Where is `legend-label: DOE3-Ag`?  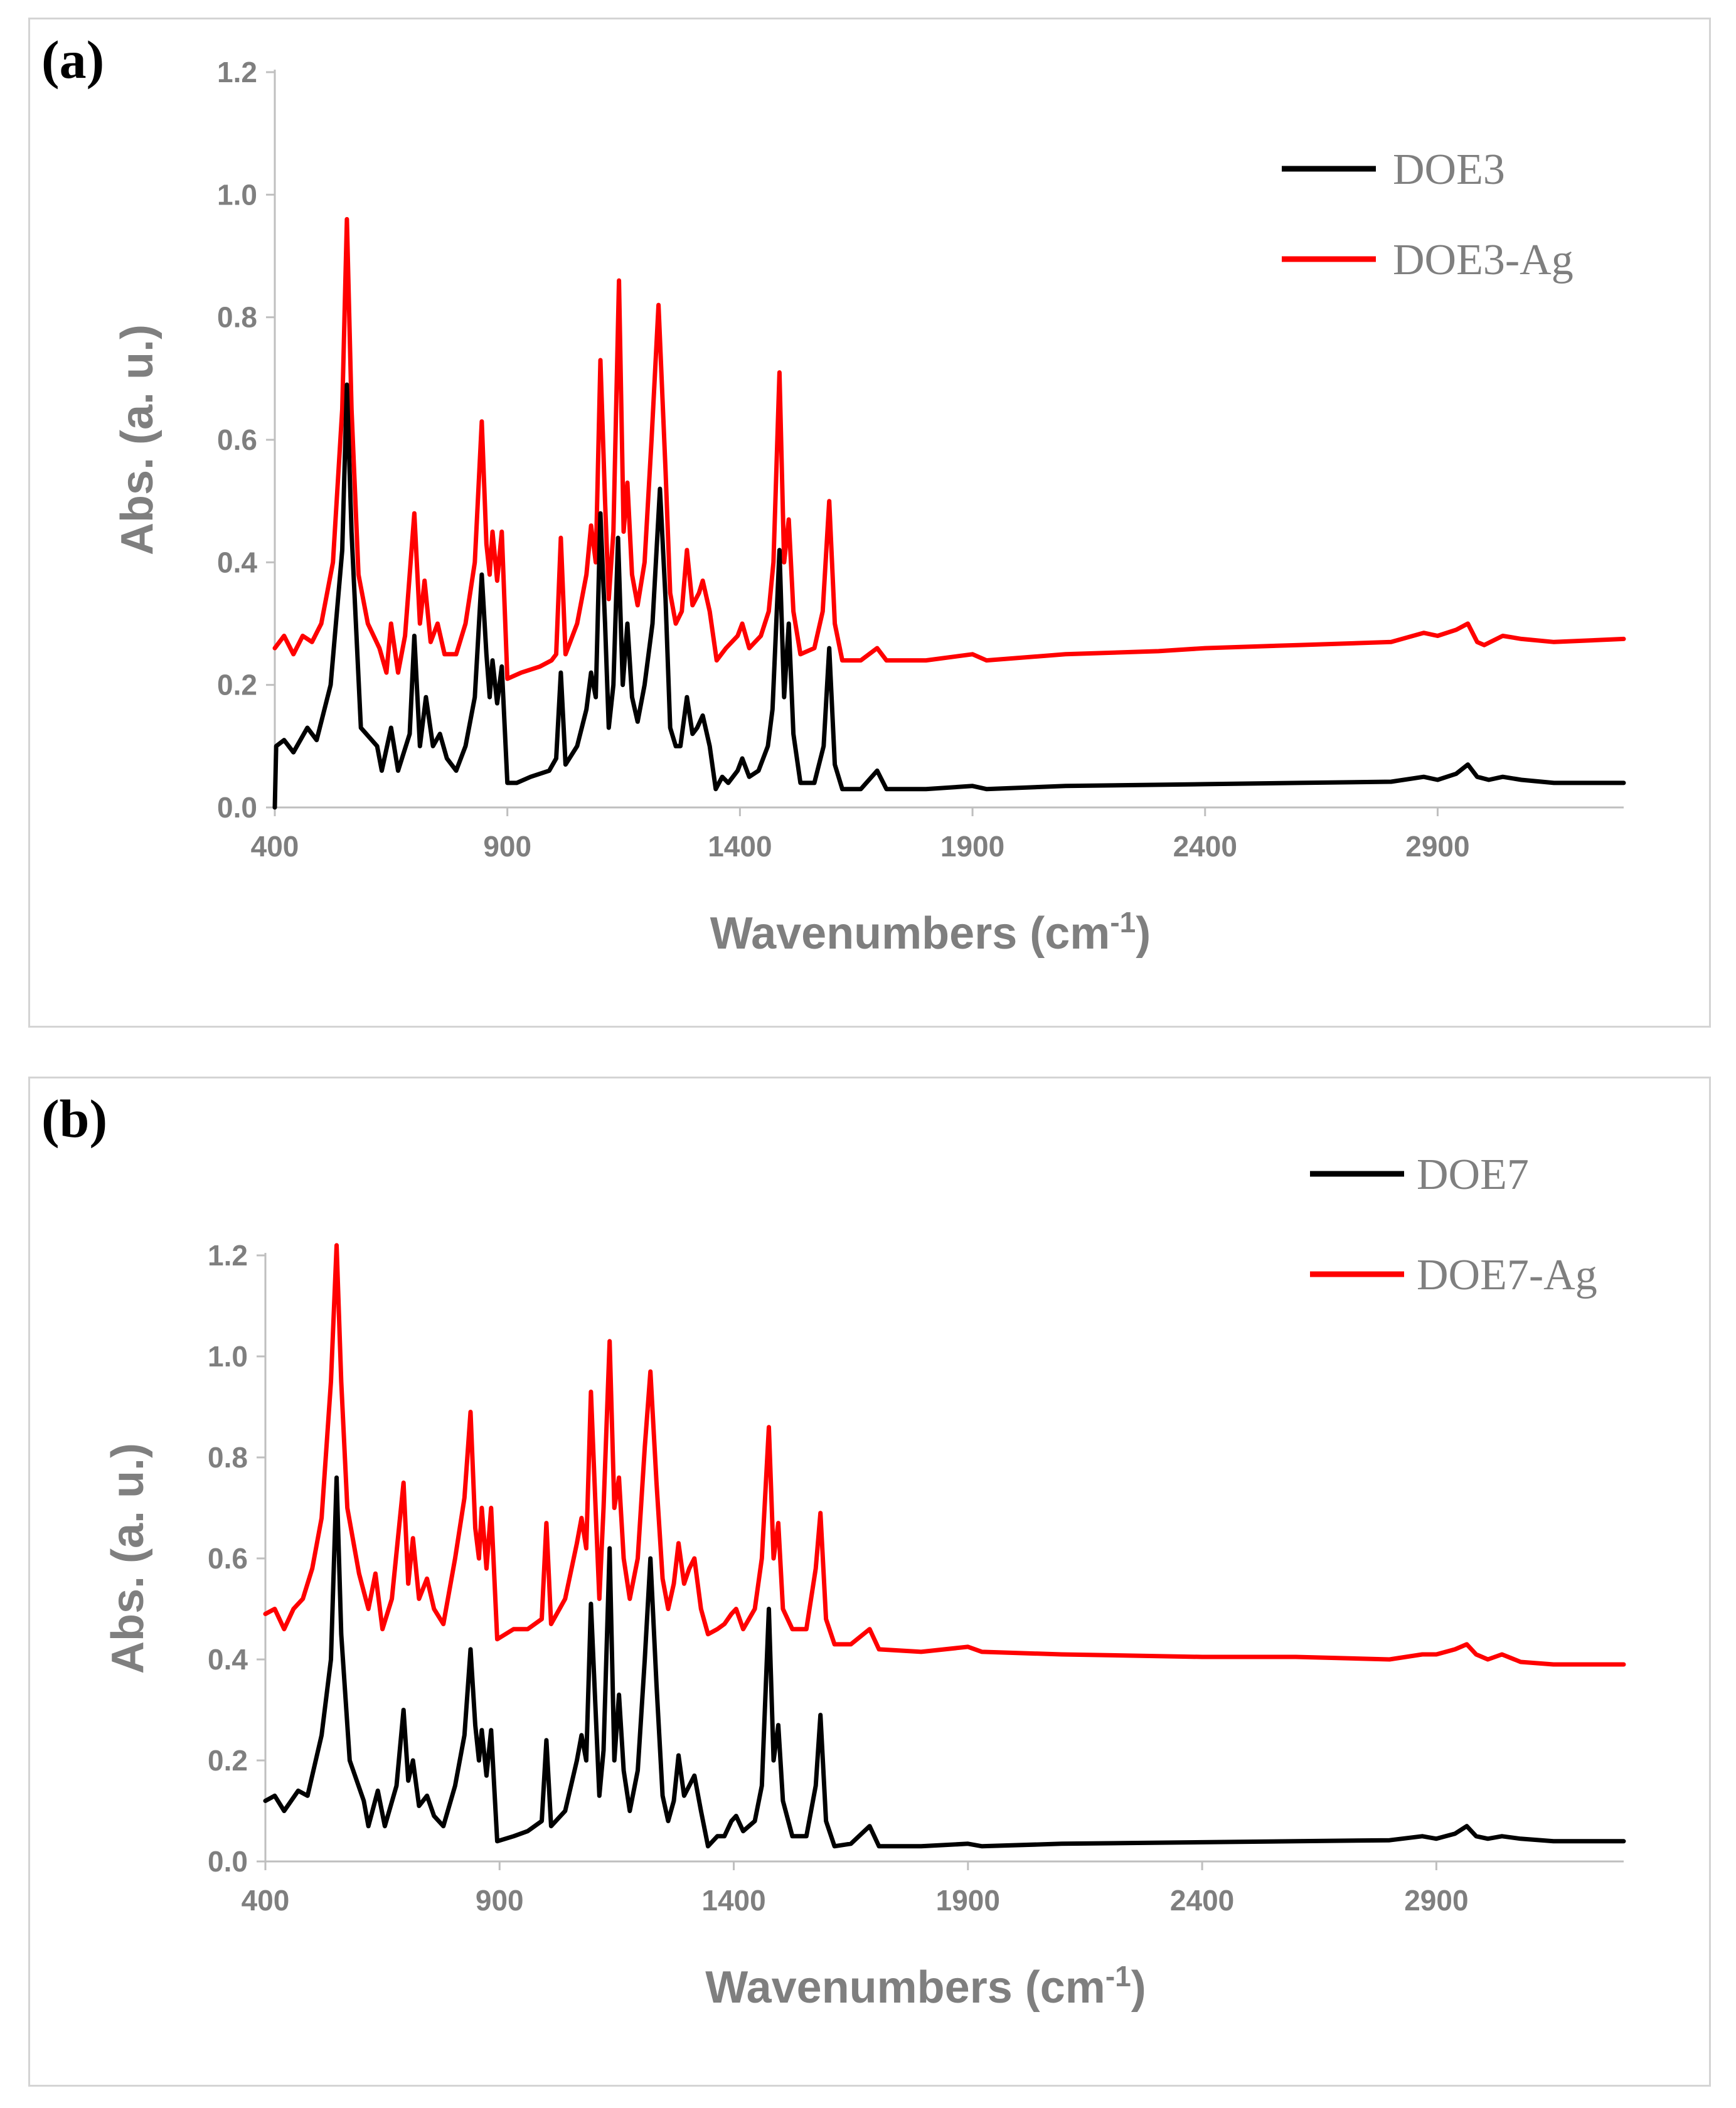
legend-label: DOE3-Ag is located at coordinates (1483, 260).